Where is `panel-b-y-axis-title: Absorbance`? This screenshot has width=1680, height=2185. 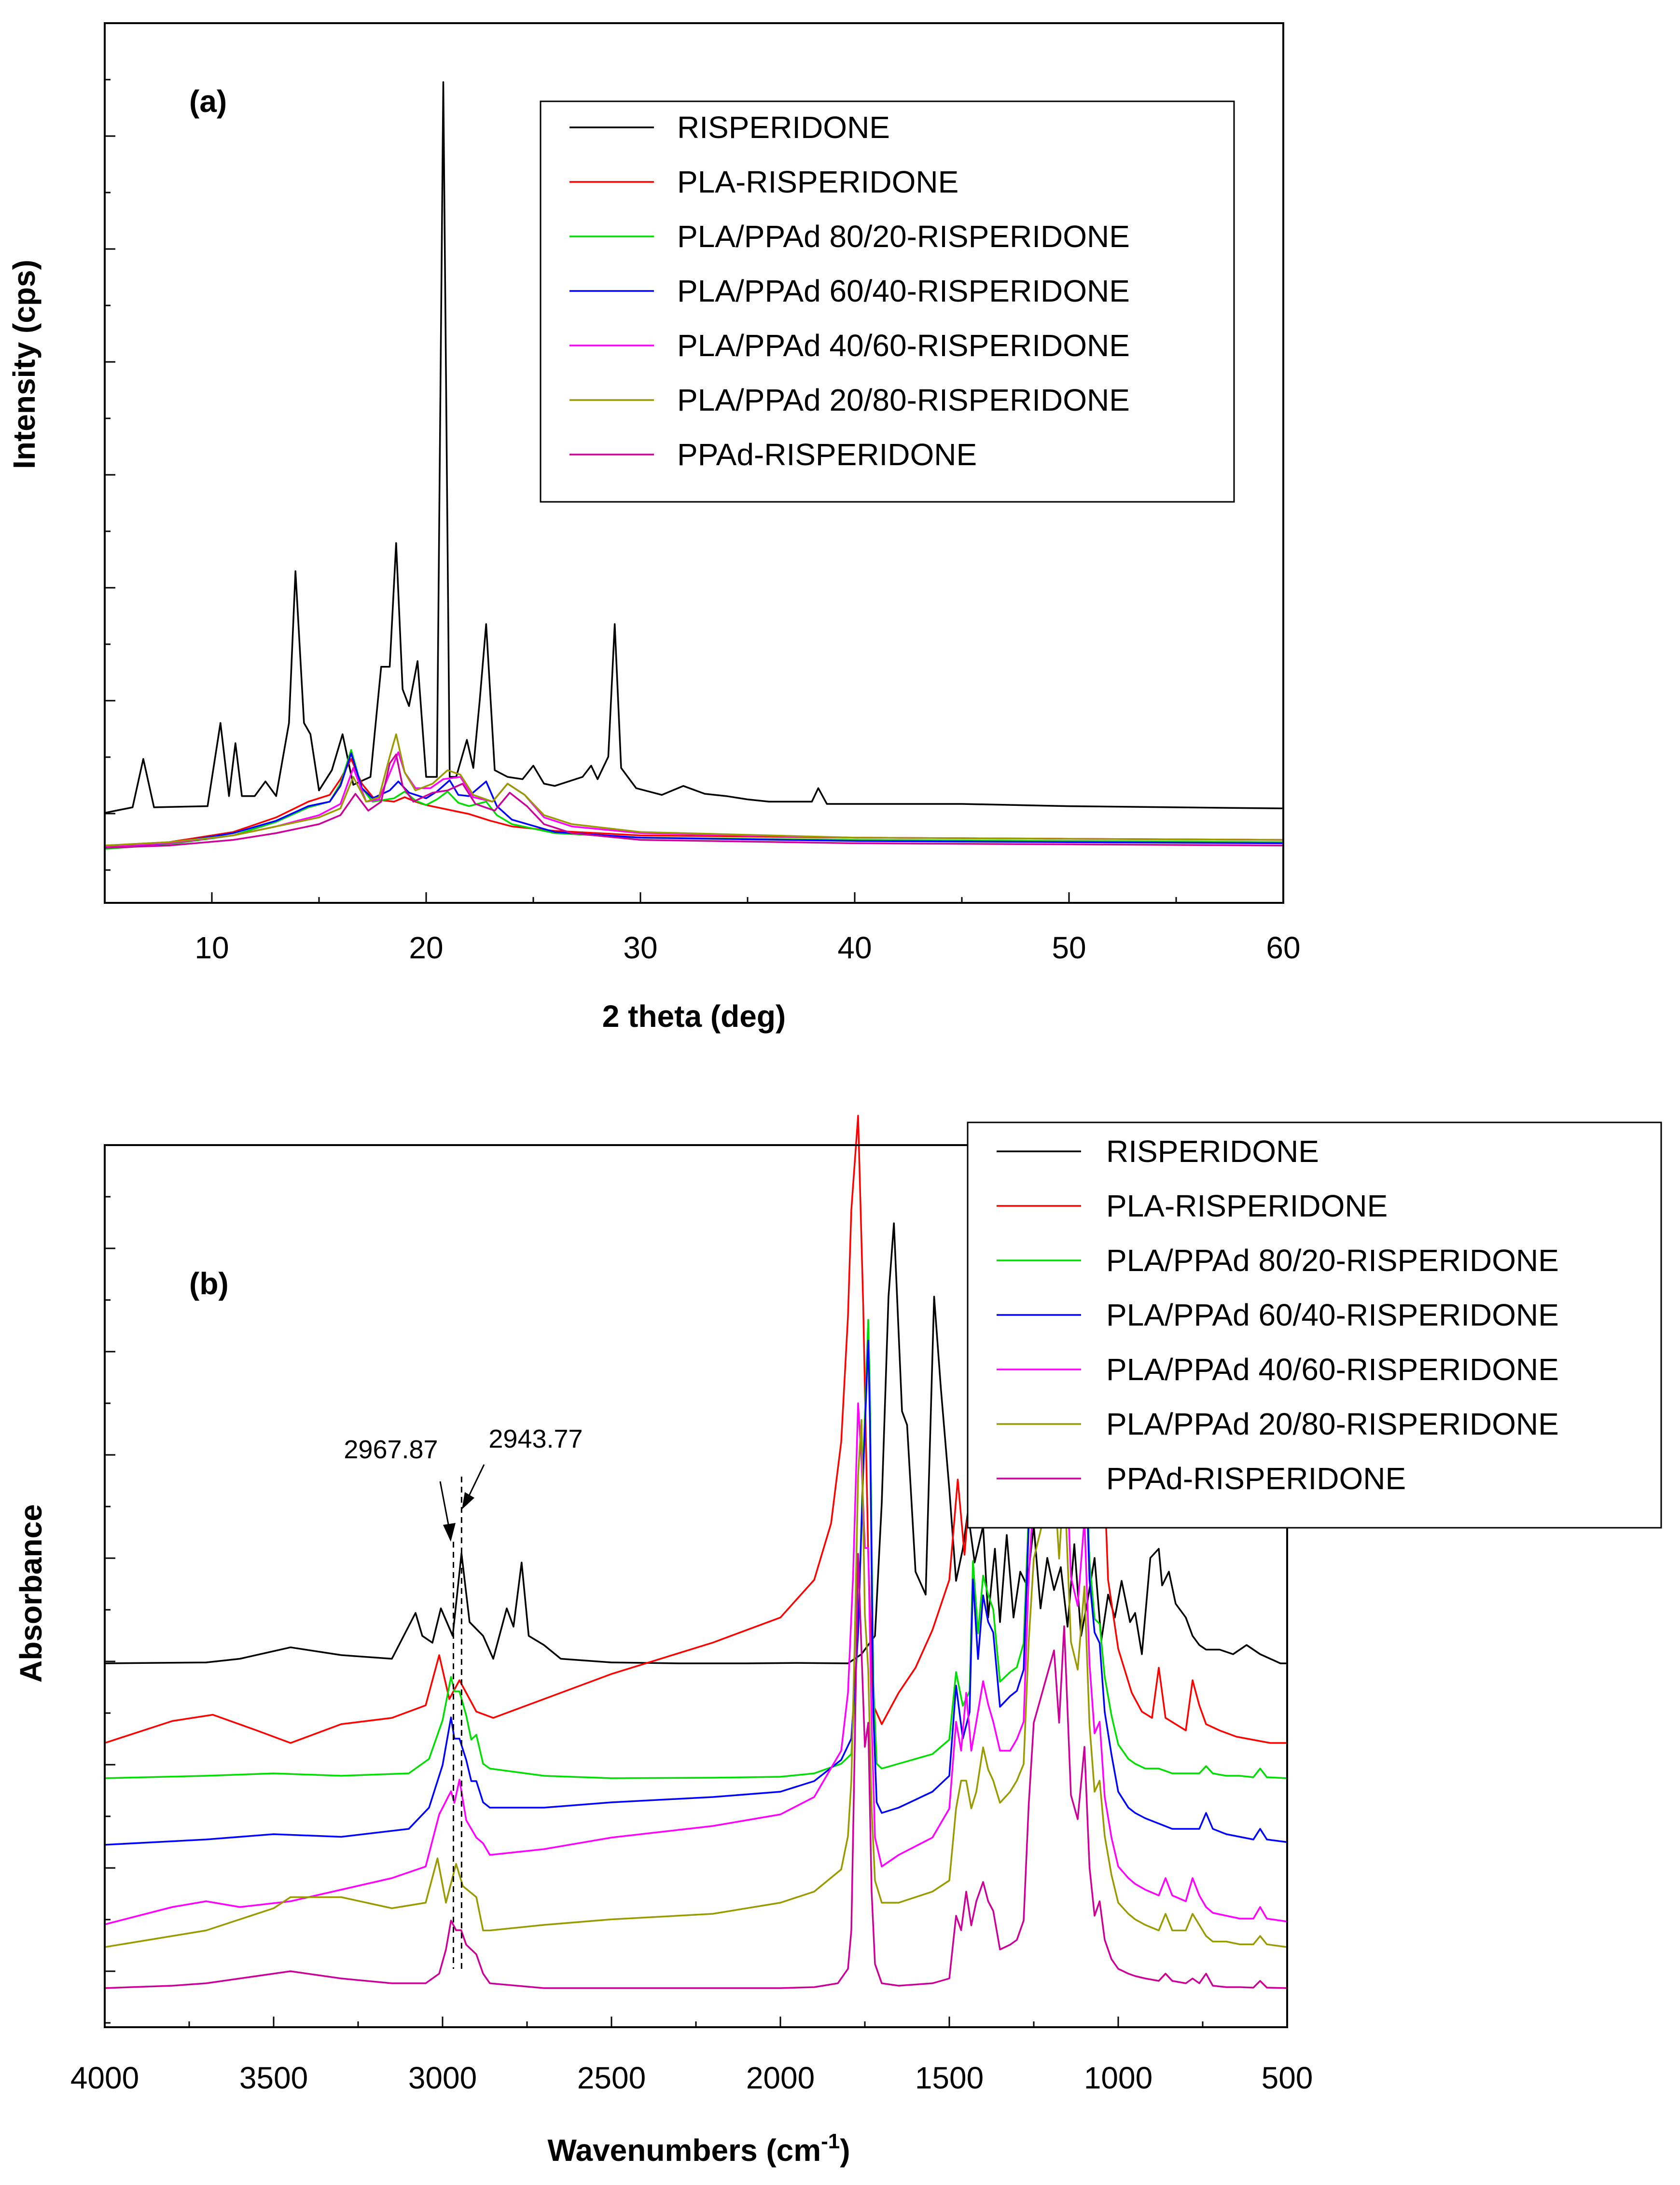
panel-b-y-axis-title: Absorbance is located at coordinates (31, 1594).